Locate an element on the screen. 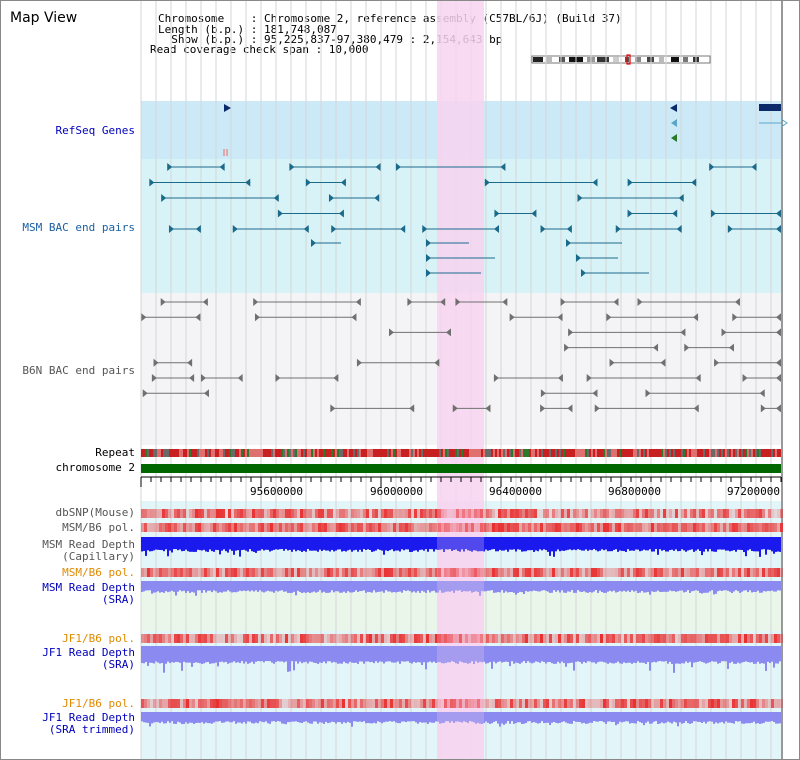 This screenshot has height=760, width=800. chromosome-label: chromosome 2 is located at coordinates (95, 467).